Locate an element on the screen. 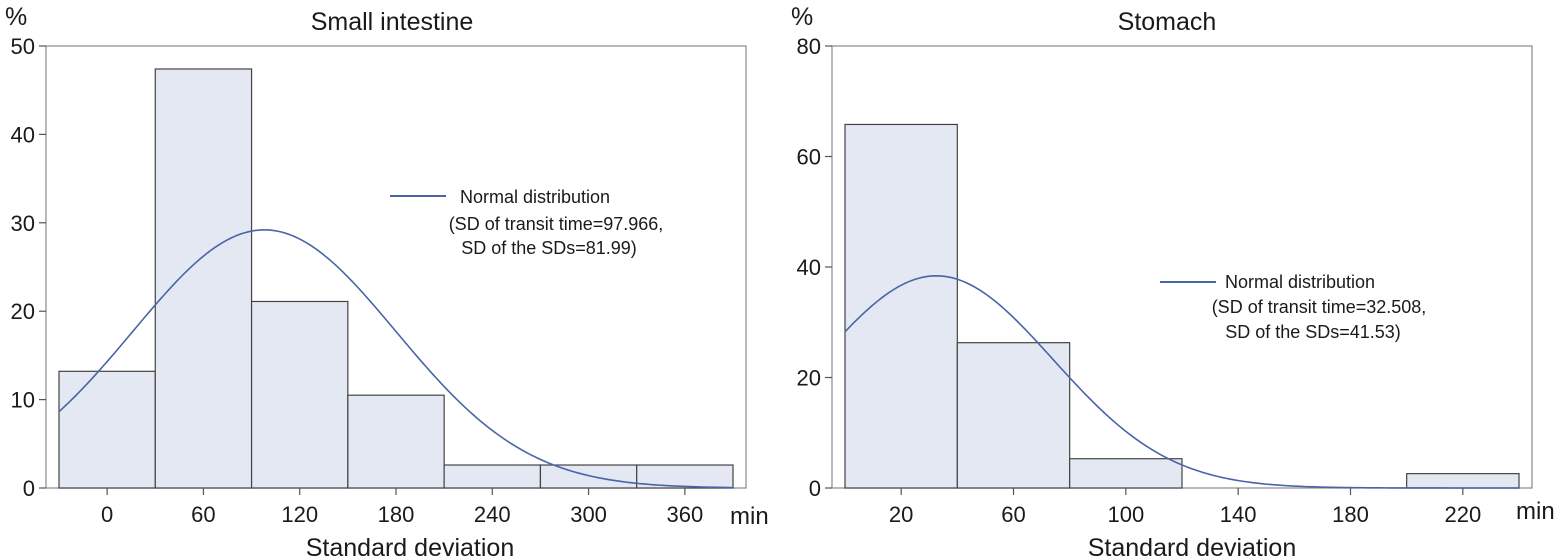 The image size is (1565, 560). y-tick-label: 10 is located at coordinates (23, 400).